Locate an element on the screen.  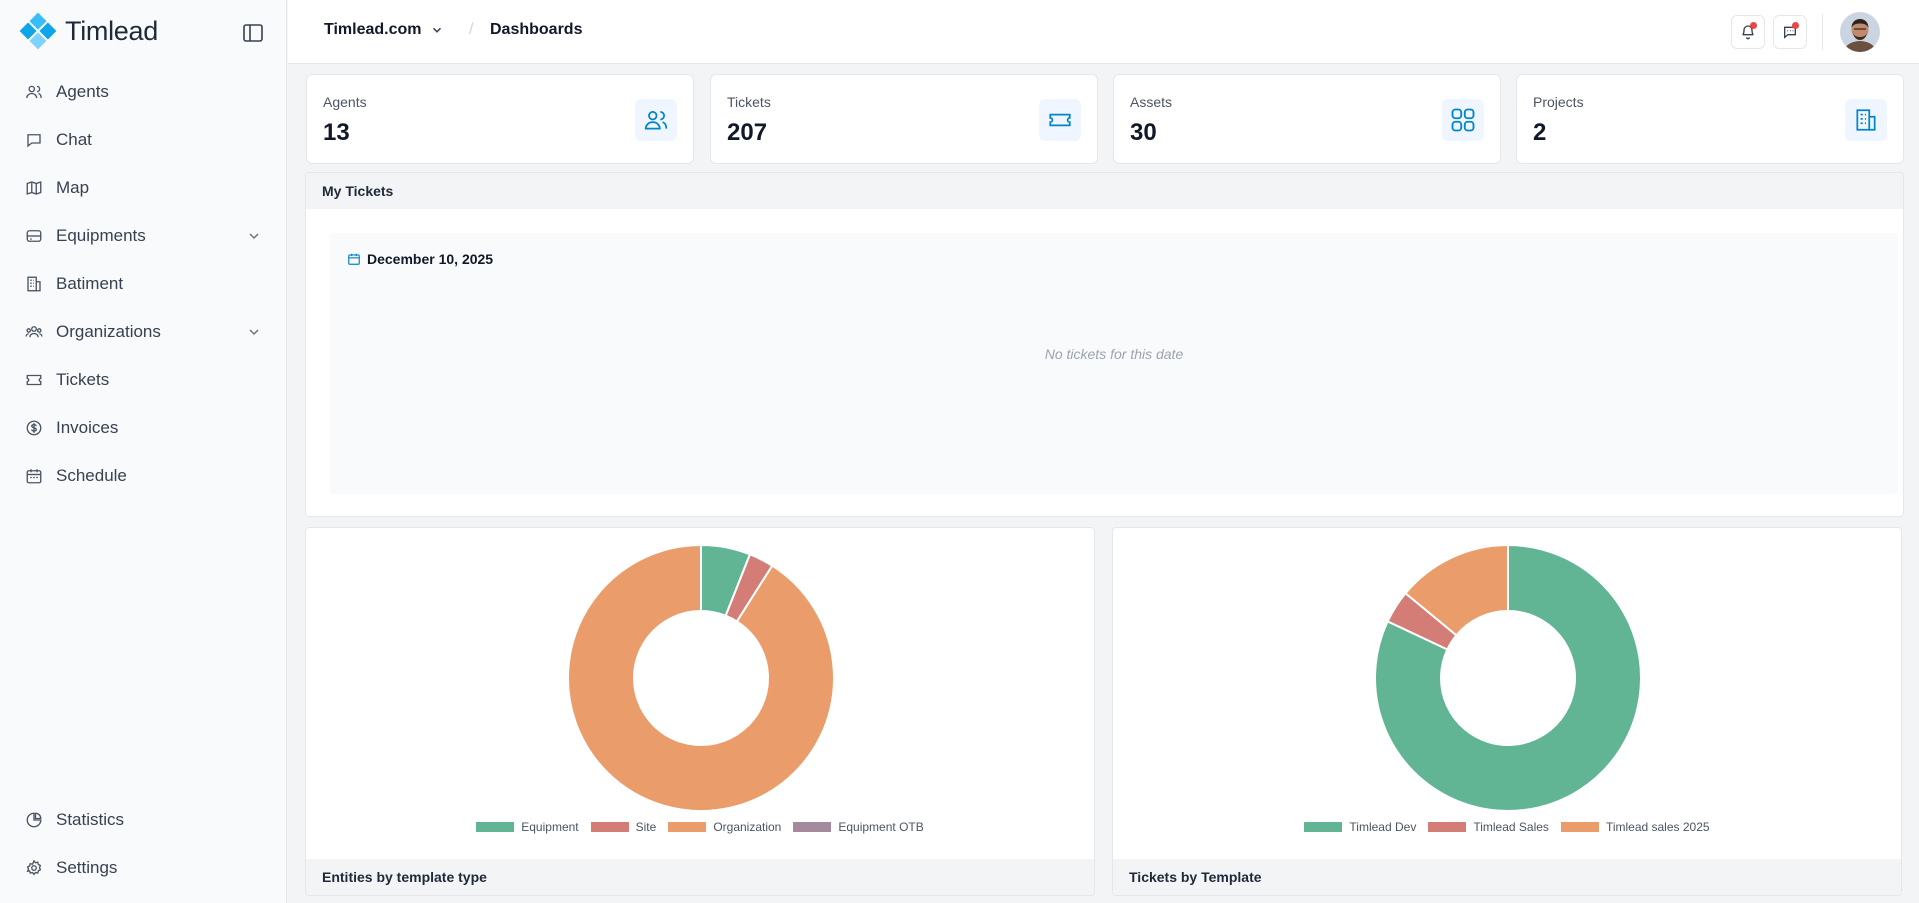
sidebar-item-tickets: Tickets is located at coordinates (143, 380).